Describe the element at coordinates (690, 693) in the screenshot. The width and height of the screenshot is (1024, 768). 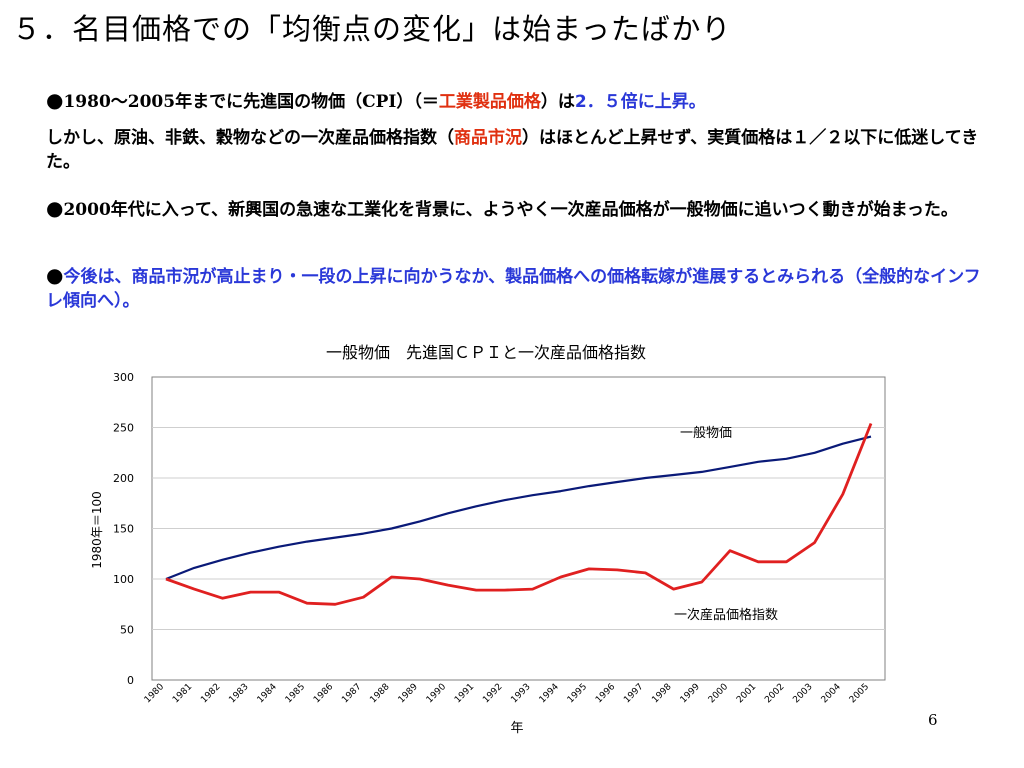
I see `x-tick-label: 1999` at that location.